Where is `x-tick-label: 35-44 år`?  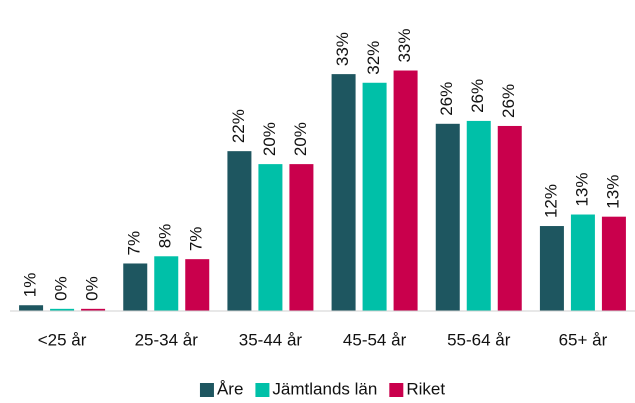
x-tick-label: 35-44 år is located at coordinates (271, 339).